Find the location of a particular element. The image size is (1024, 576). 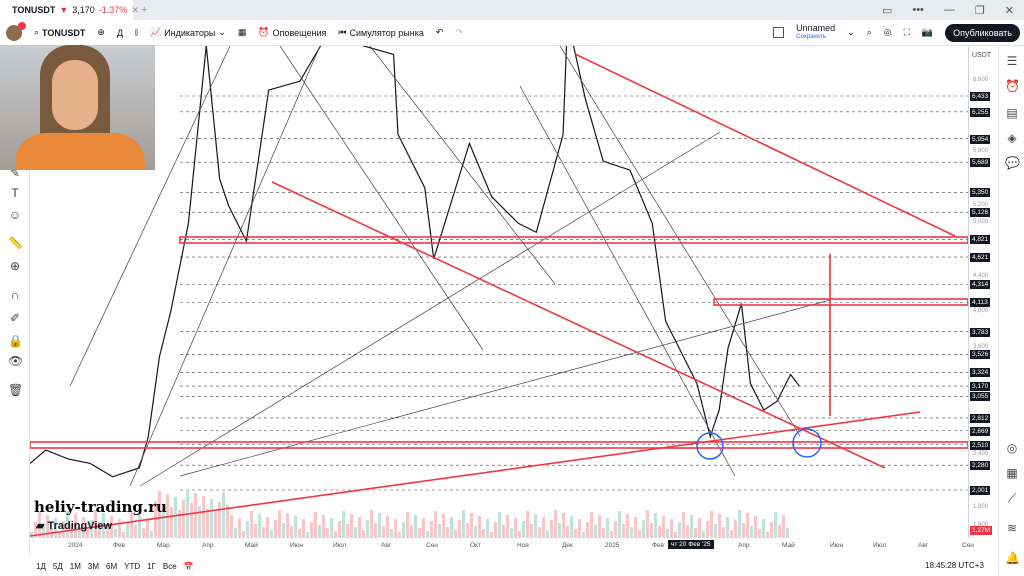

currency-label: USDT is located at coordinates (982, 55).